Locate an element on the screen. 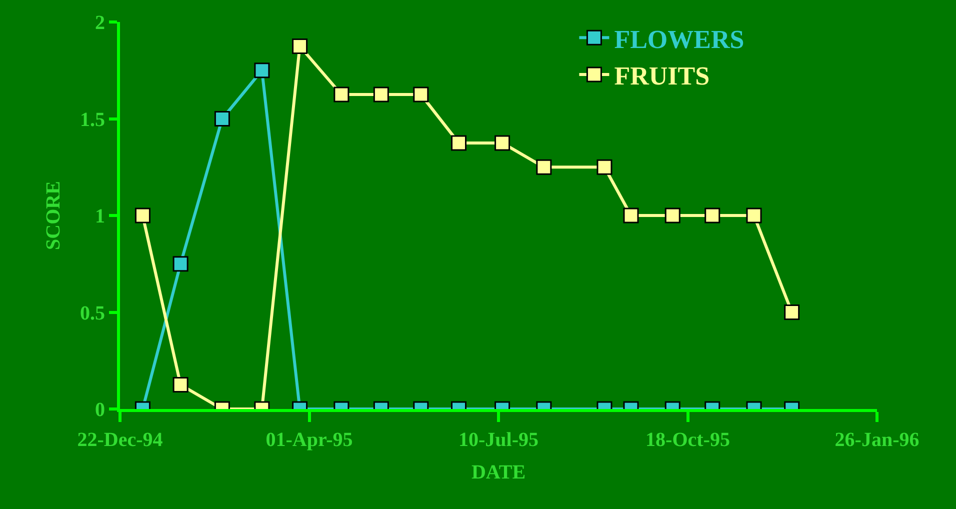 The height and width of the screenshot is (509, 956). y-axis-title: SCORE is located at coordinates (53, 215).